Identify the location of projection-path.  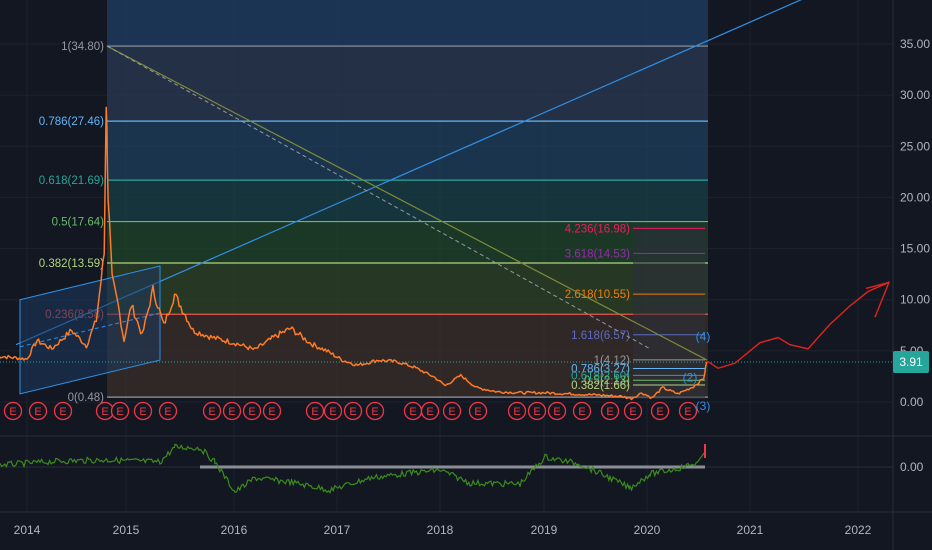
(798, 325).